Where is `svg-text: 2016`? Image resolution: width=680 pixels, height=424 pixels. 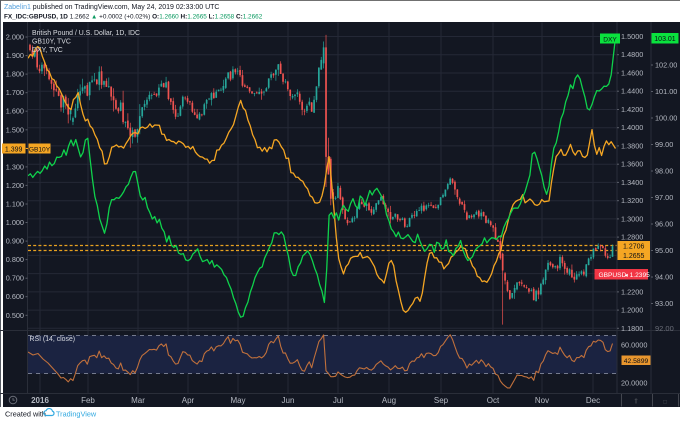
svg-text: 2016 is located at coordinates (40, 400).